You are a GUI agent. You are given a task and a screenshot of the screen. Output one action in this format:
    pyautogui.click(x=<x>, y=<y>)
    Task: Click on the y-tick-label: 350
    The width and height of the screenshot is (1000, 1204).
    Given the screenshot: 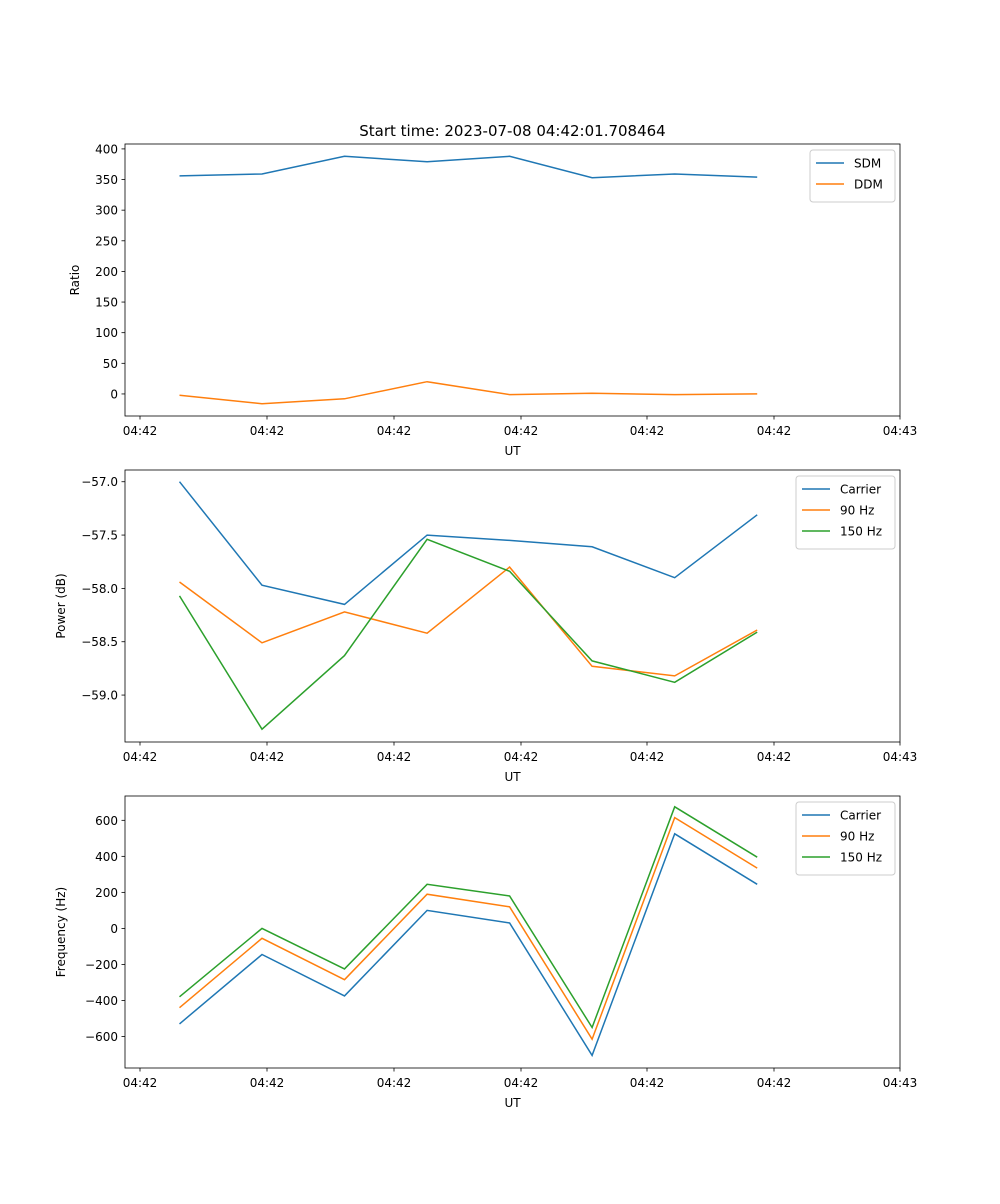 What is the action you would take?
    pyautogui.click(x=106, y=180)
    